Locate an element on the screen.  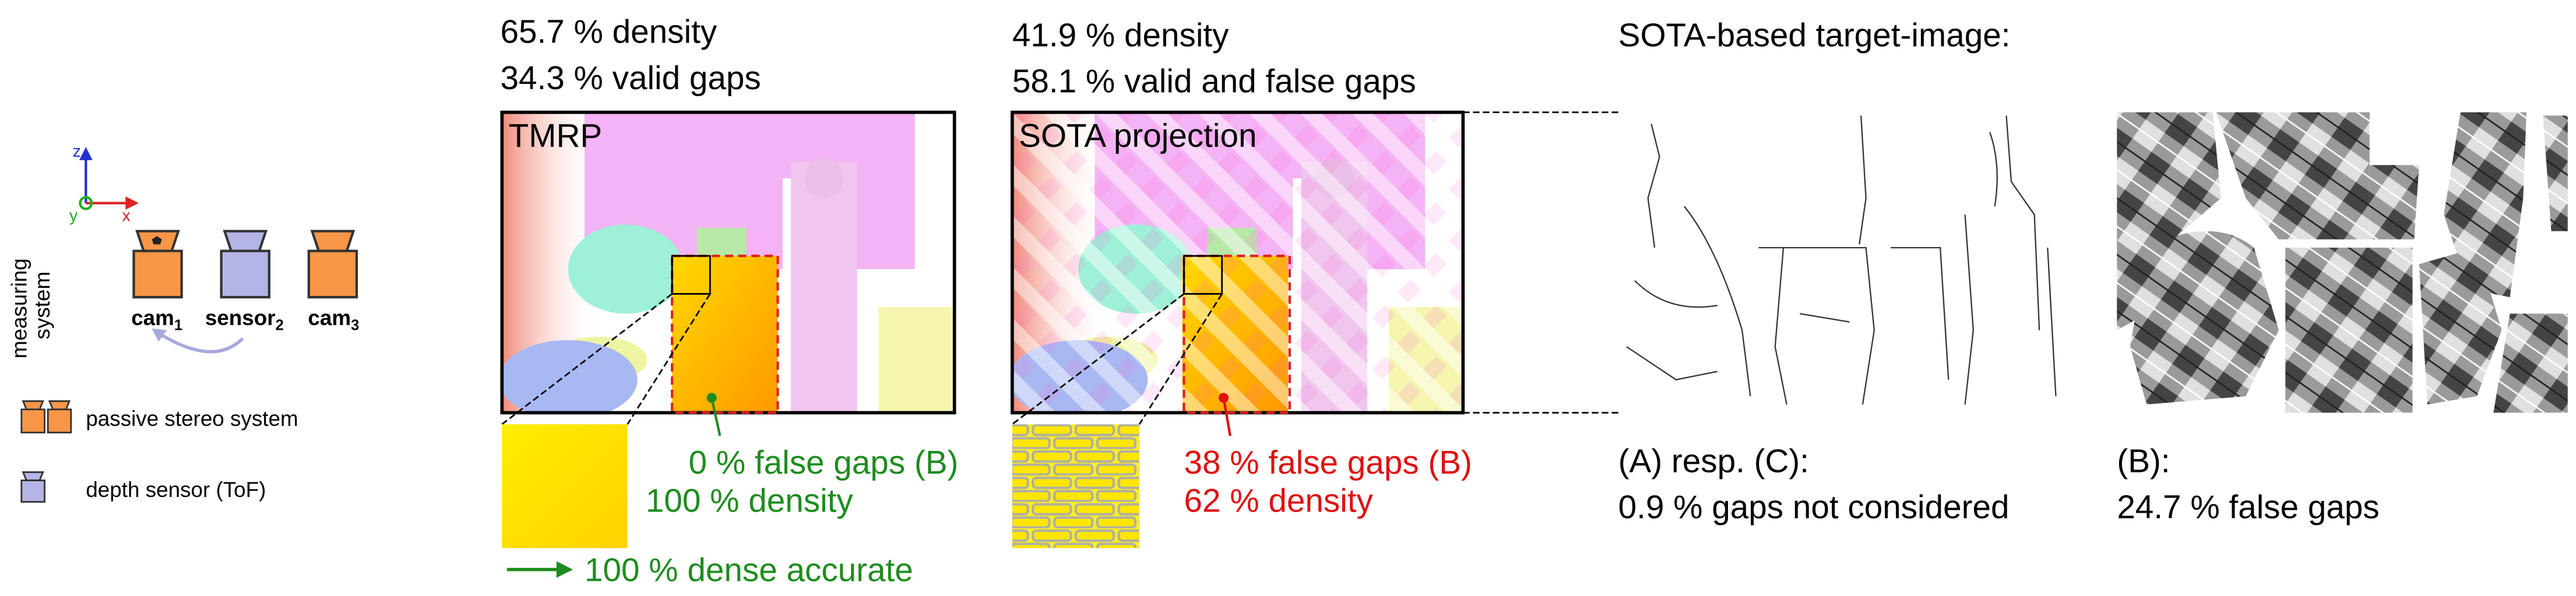
target-stat: 0.9 % gaps not considered is located at coordinates (1814, 508).